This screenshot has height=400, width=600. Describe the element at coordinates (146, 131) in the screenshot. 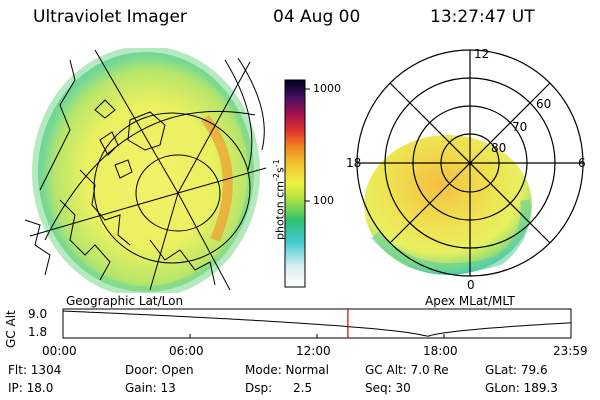

I see `coastline-greenland` at that location.